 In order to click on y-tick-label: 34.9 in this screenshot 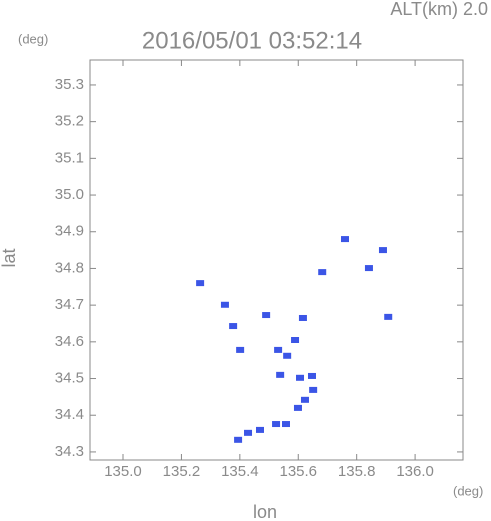, I will do `click(69, 231)`.